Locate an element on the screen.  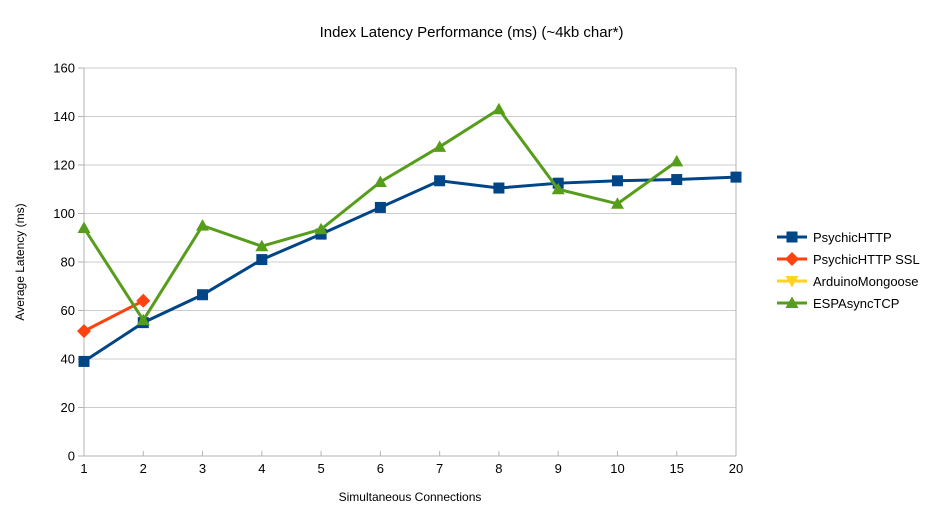
legend-item-ArduinoMongoose: ArduinoMongoose is located at coordinates (848, 281).